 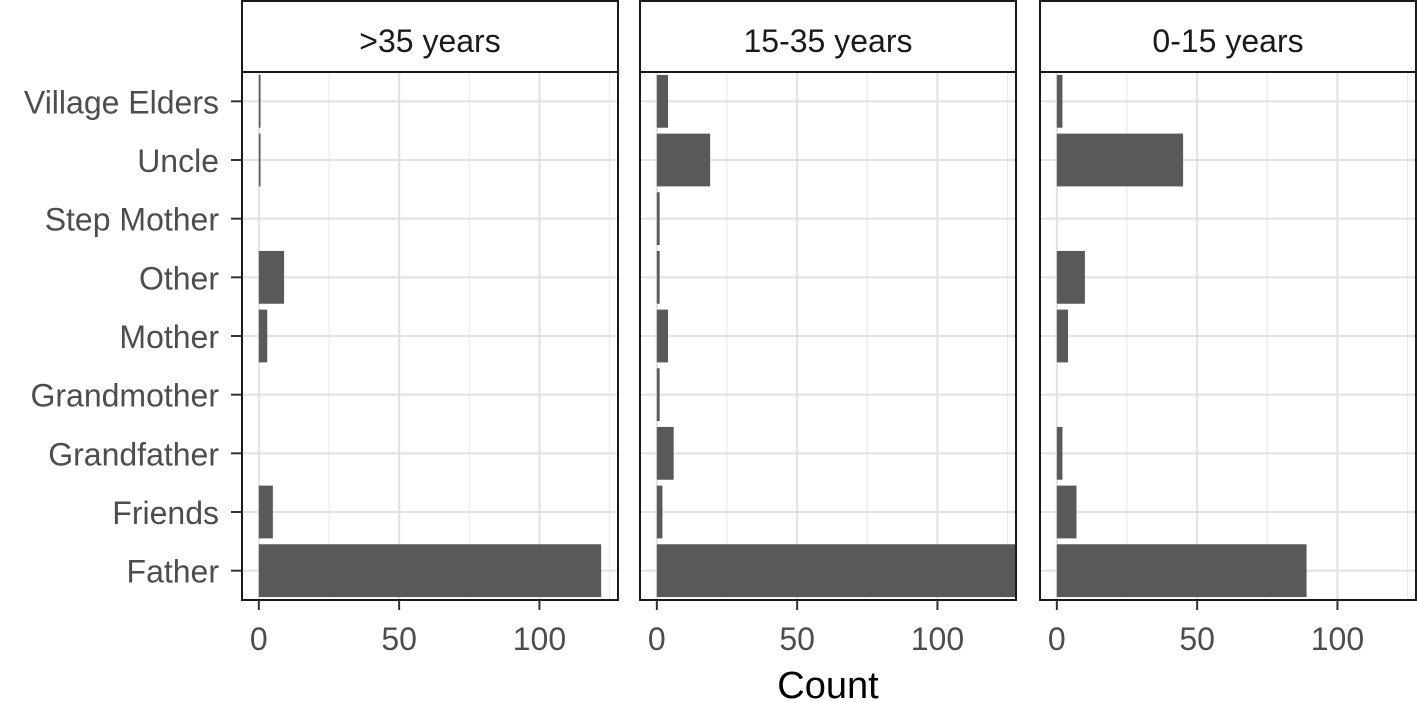 What do you see at coordinates (179, 278) in the screenshot?
I see `category-label-other: Other` at bounding box center [179, 278].